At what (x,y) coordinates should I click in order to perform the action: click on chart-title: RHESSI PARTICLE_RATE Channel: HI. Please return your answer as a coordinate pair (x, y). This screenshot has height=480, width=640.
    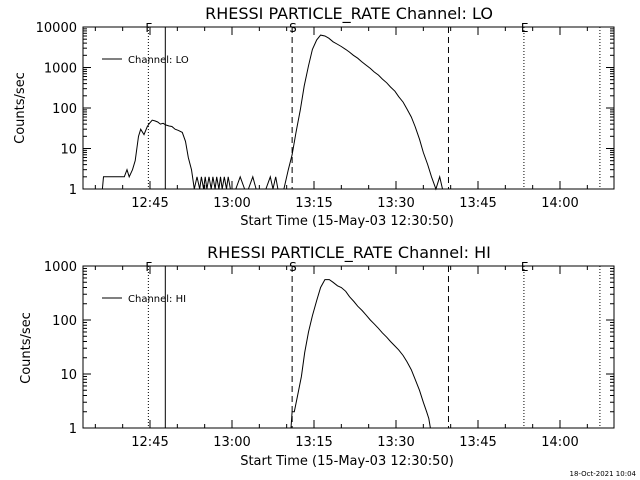
    Looking at the image, I should click on (349, 253).